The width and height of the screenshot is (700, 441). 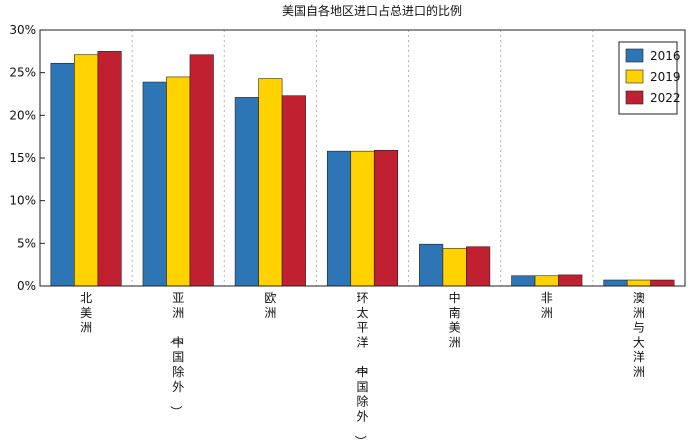 I want to click on legend: 2016 2019 2022, so click(x=649, y=78).